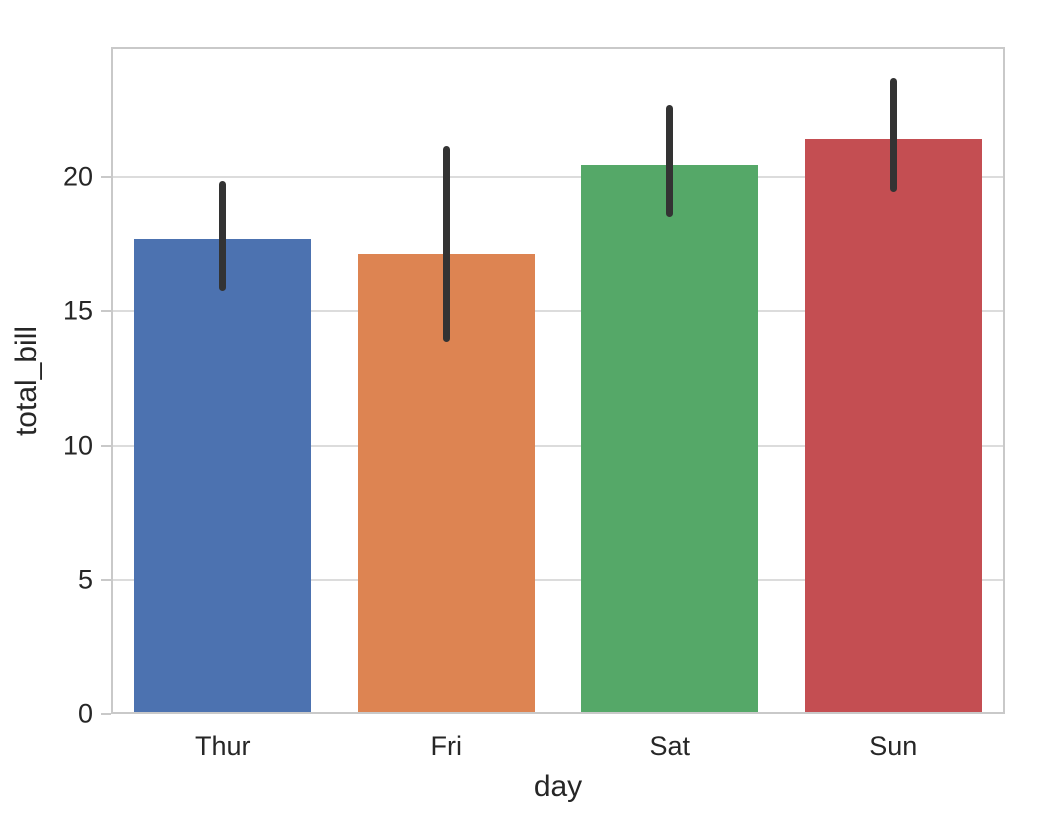  What do you see at coordinates (77, 445) in the screenshot?
I see `y-tick-label: 10` at bounding box center [77, 445].